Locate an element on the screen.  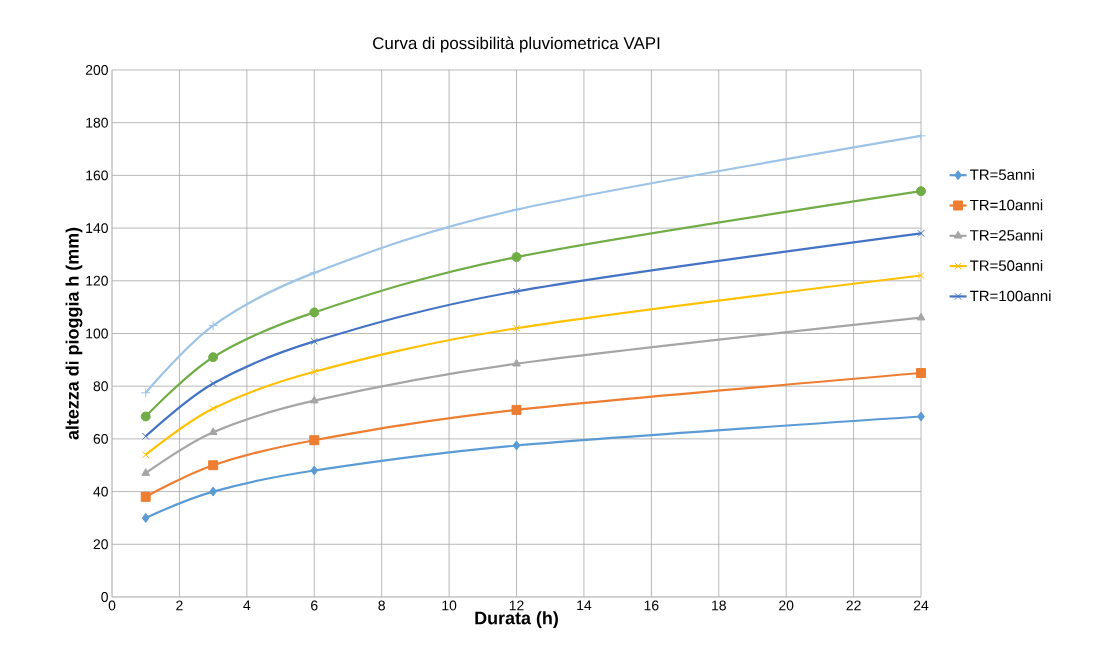
legend-label: TR=50anni is located at coordinates (1006, 265).